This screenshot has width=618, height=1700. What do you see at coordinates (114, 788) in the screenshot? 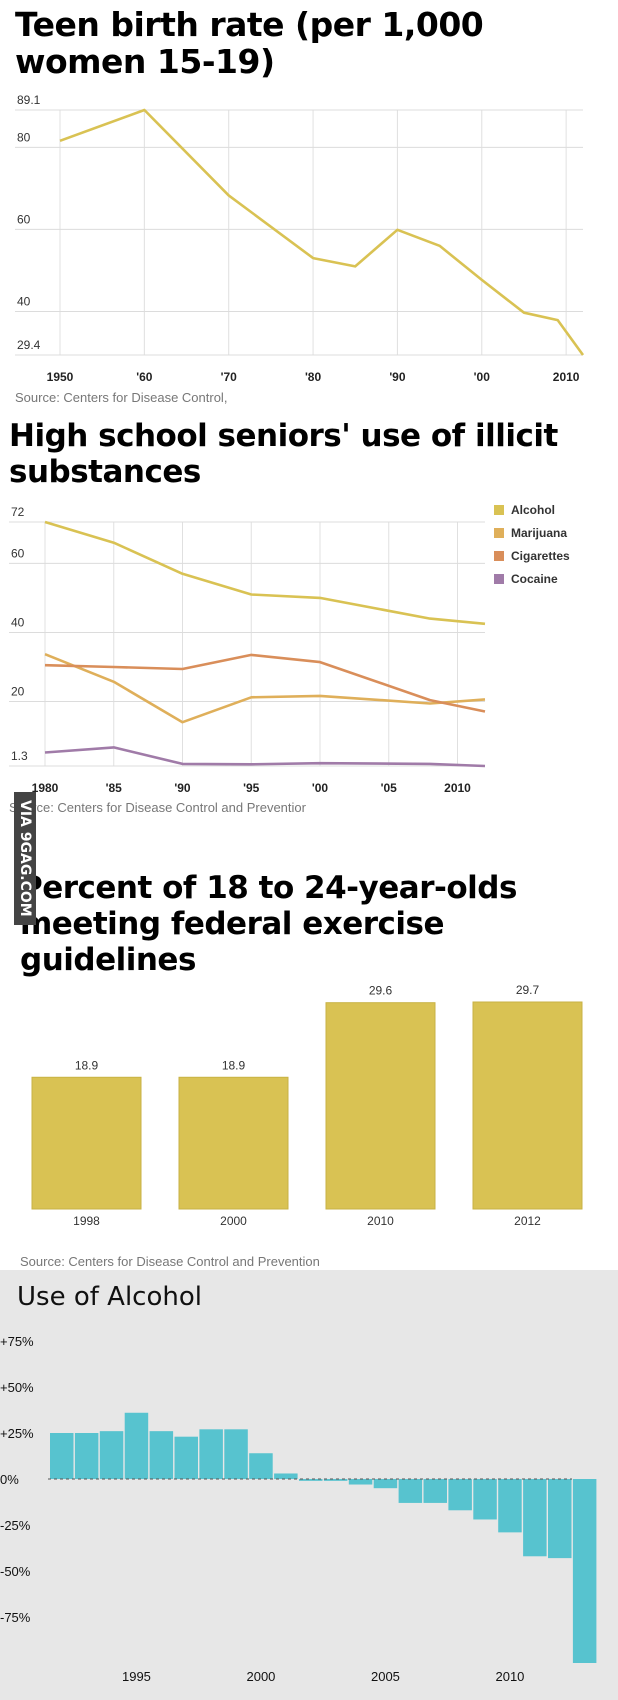
I see `x-tick-label: '85` at bounding box center [114, 788].